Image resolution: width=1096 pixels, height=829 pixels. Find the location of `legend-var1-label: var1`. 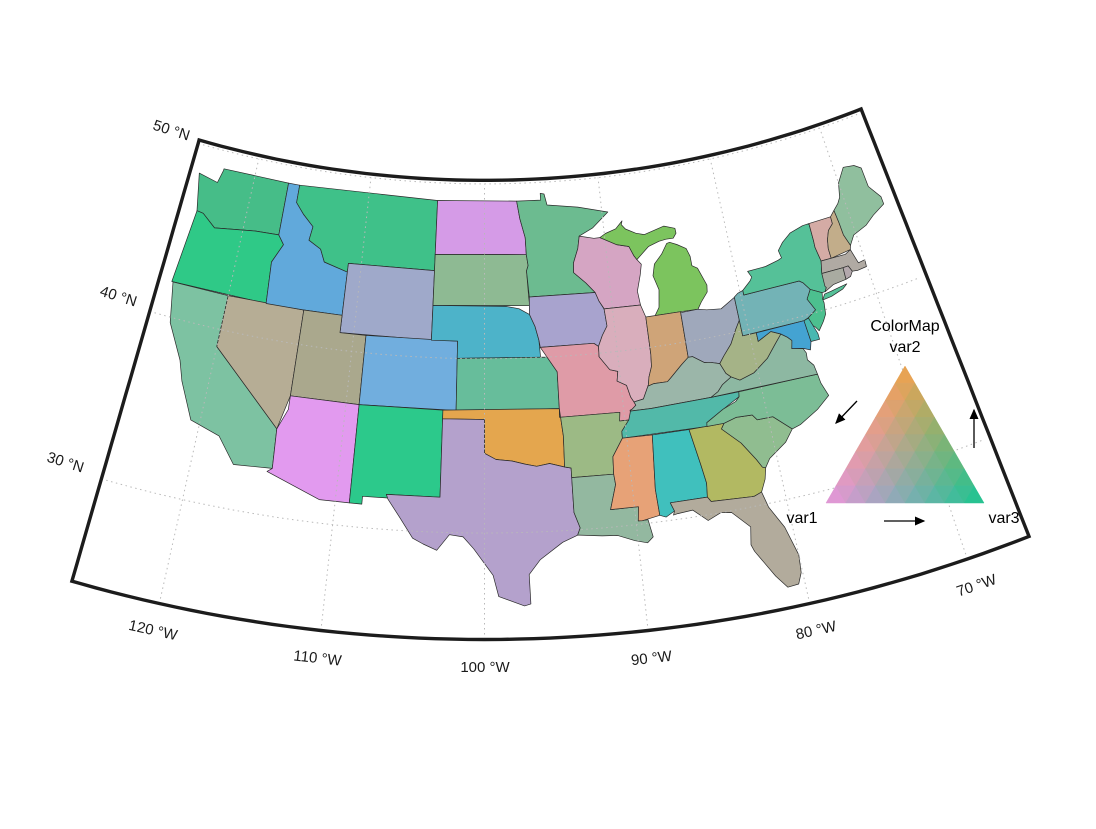

legend-var1-label: var1 is located at coordinates (802, 518).